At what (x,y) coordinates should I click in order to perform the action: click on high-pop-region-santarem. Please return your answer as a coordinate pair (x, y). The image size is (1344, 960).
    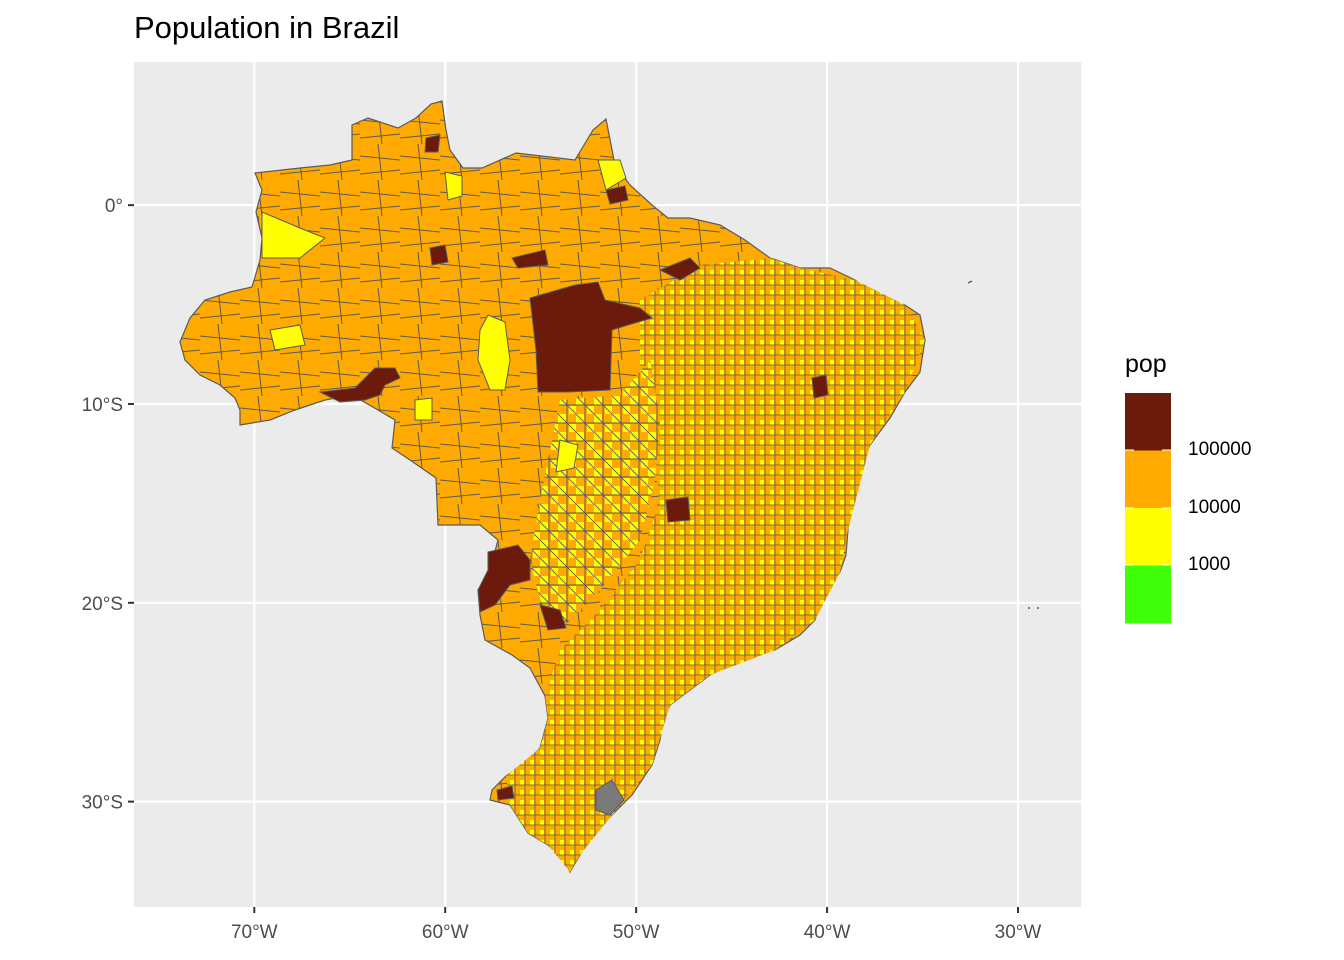
    Looking at the image, I should click on (530, 259).